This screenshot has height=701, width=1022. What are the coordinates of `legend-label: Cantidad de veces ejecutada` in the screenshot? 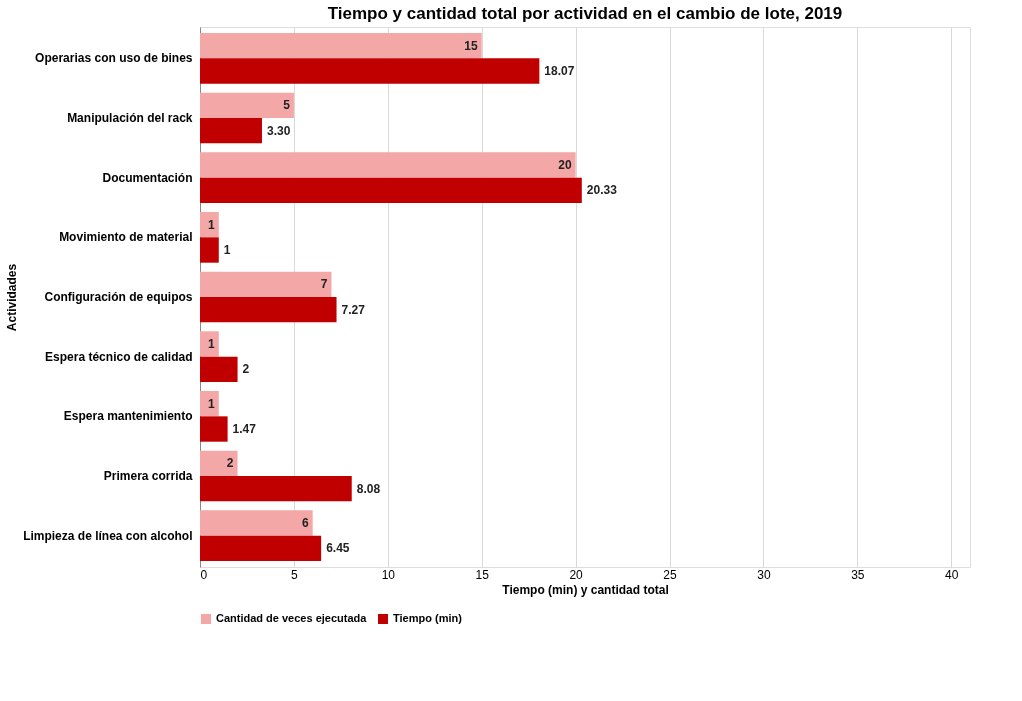 It's located at (292, 618).